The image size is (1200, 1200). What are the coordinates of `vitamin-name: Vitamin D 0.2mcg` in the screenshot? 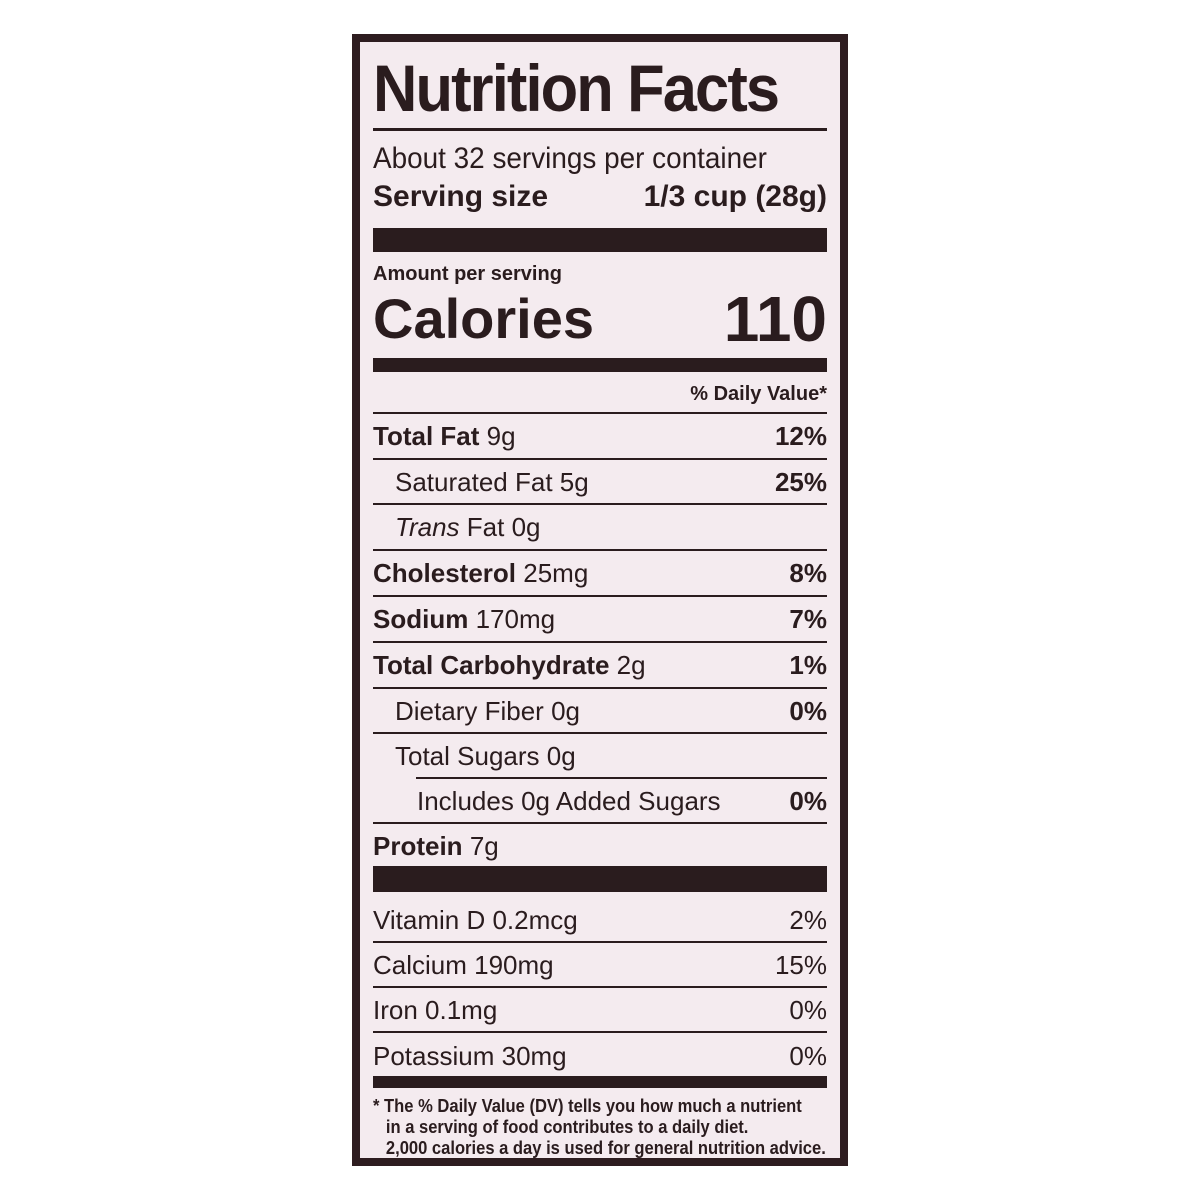 It's located at (475, 920).